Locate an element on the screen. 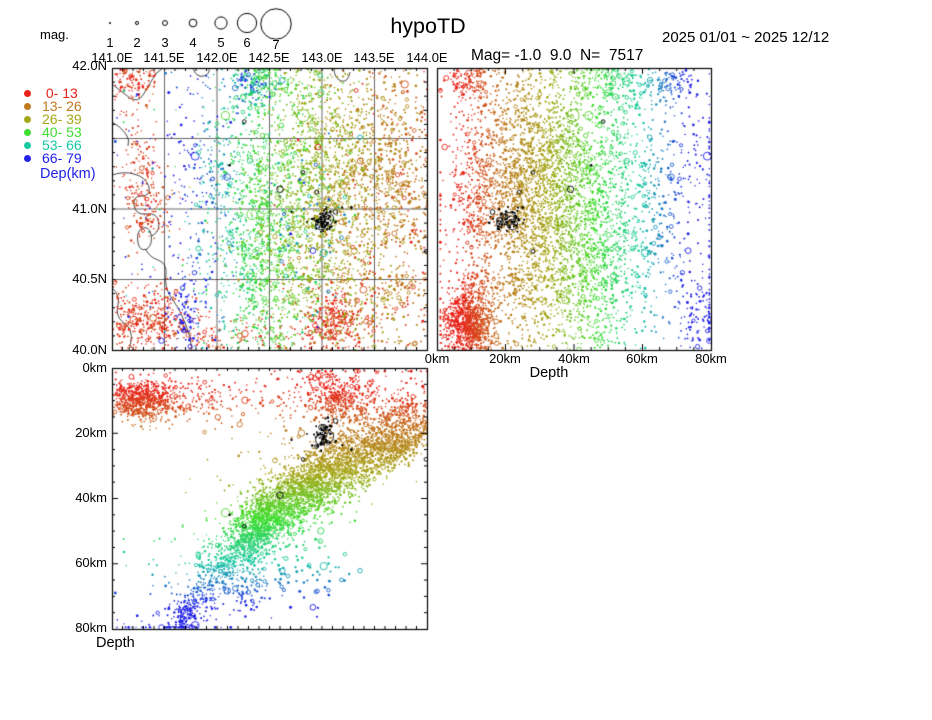 The height and width of the screenshot is (720, 932). lon-tick-label: 144.0E is located at coordinates (427, 57).